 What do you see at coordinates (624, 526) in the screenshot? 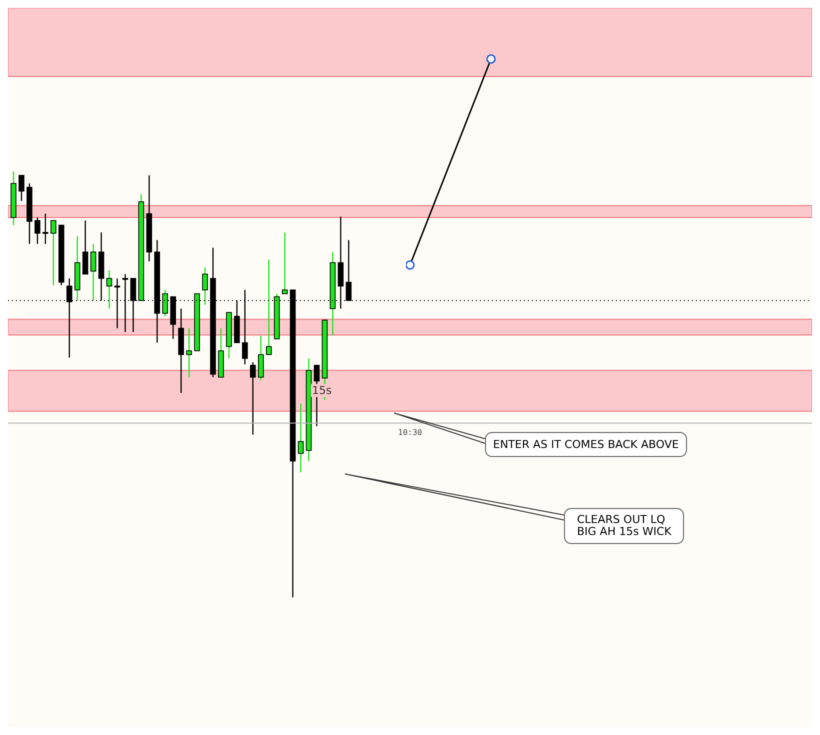
I see `text: CLEARS OUT LQ BIG AH 15s WICK` at bounding box center [624, 526].